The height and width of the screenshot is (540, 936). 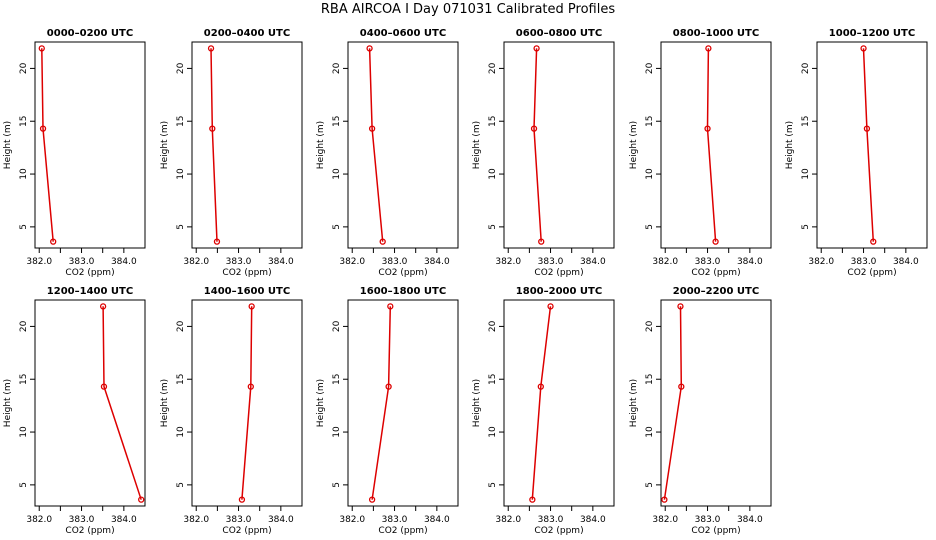 What do you see at coordinates (559, 291) in the screenshot?
I see `panel-title: 1800–2000 UTC` at bounding box center [559, 291].